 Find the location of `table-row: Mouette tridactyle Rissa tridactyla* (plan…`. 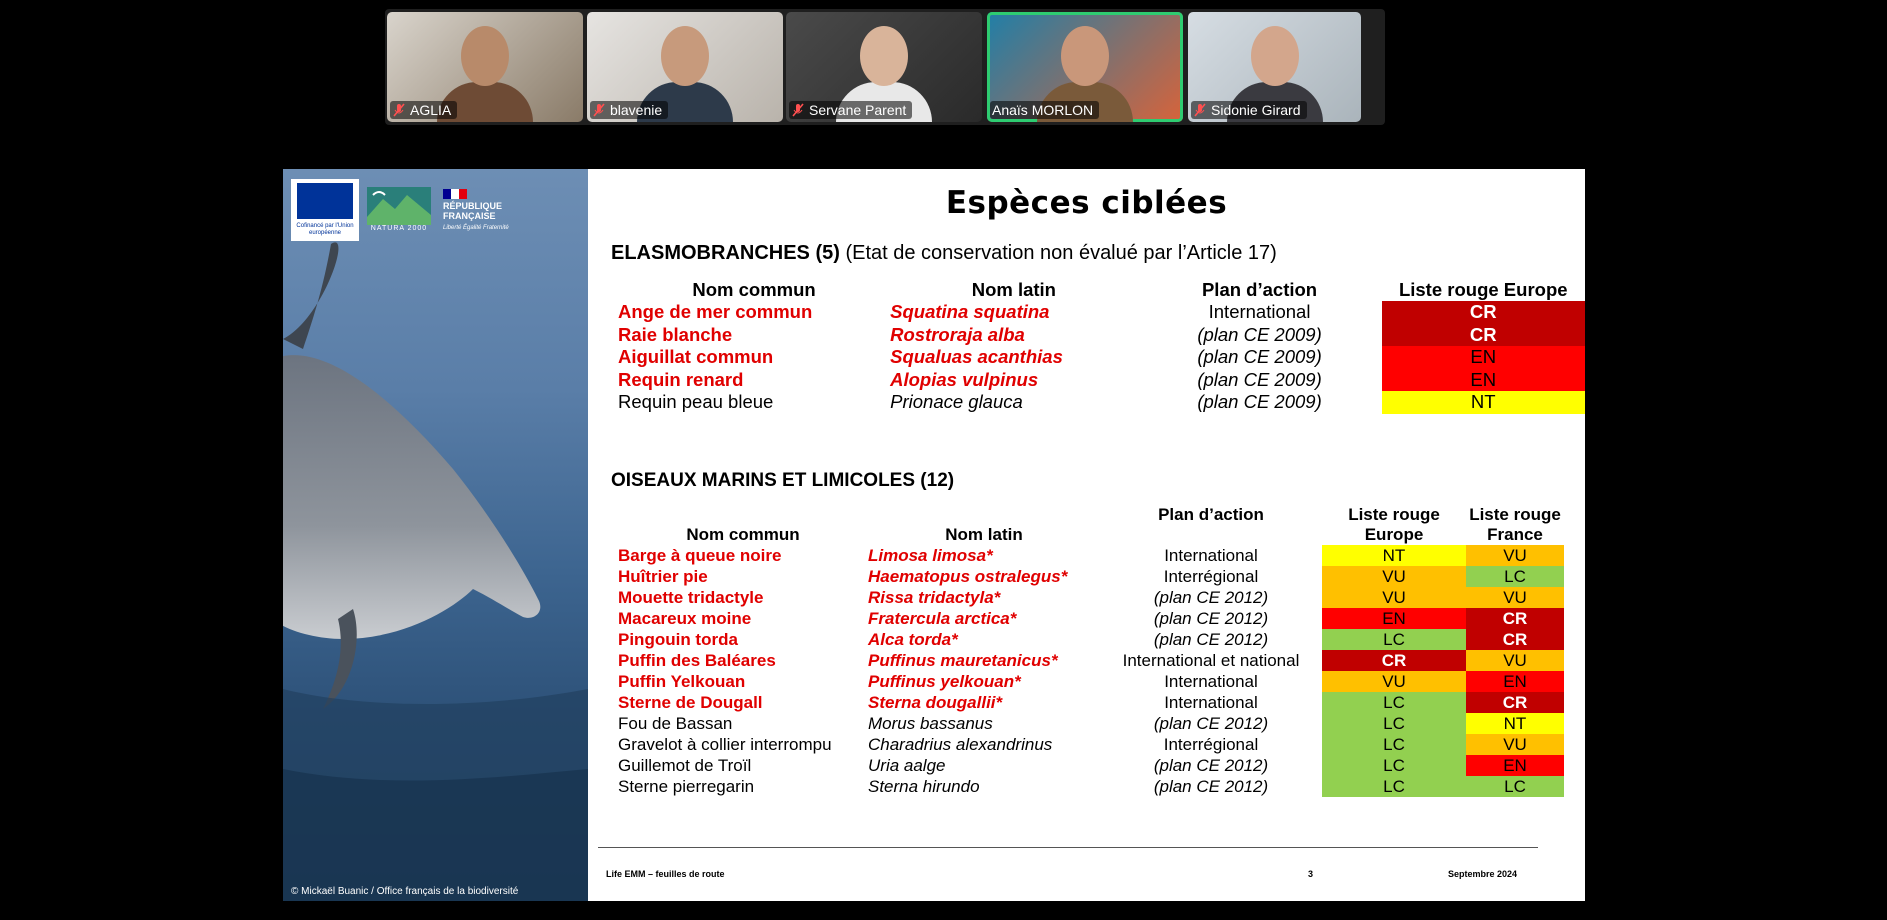

table-row: Mouette tridactyle Rissa tridactyla* (plan… is located at coordinates (1091, 597).